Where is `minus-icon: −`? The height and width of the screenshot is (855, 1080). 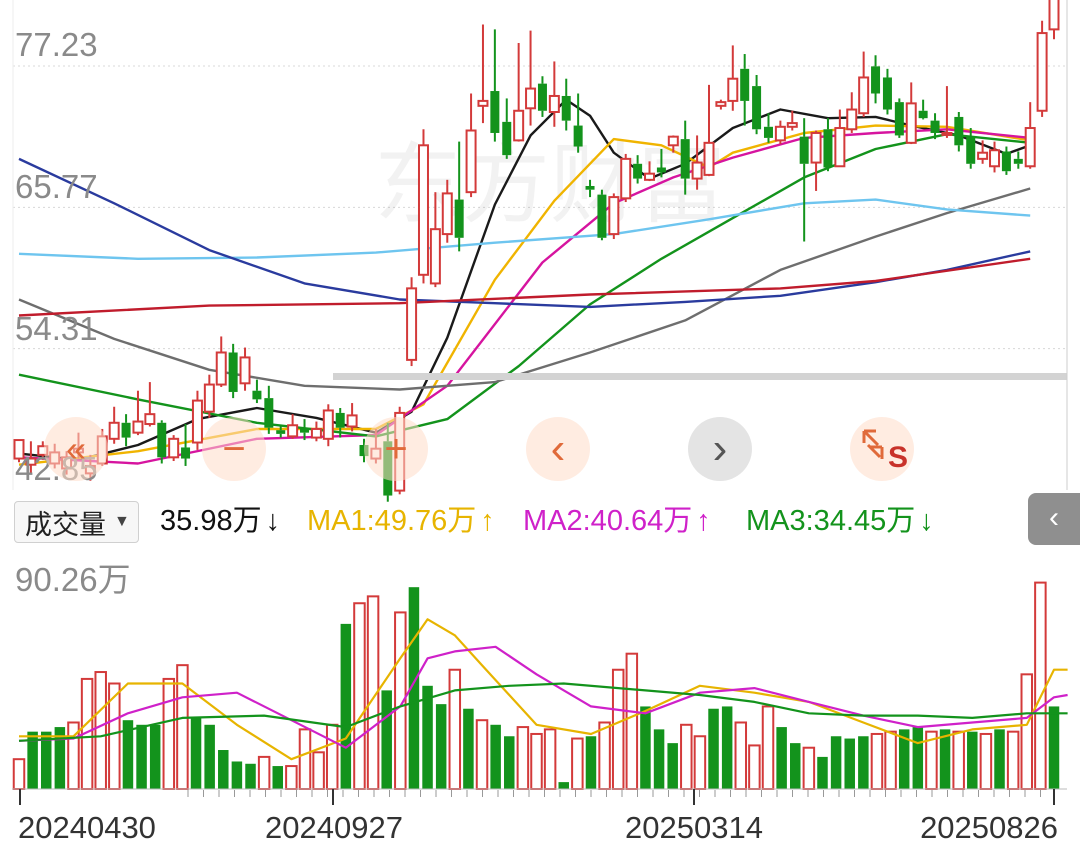
minus-icon: − is located at coordinates (234, 448).